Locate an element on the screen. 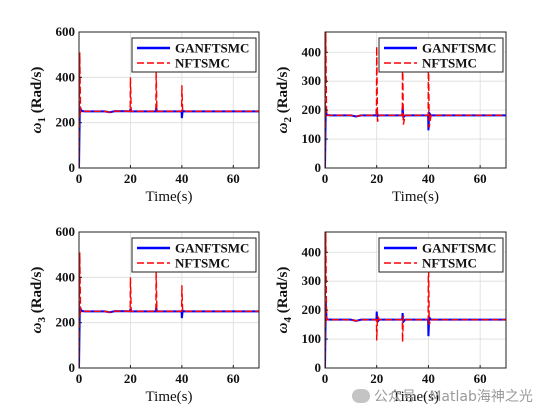 The height and width of the screenshot is (420, 560). watermark: 公众号 · Matlab海神之光 is located at coordinates (442, 396).